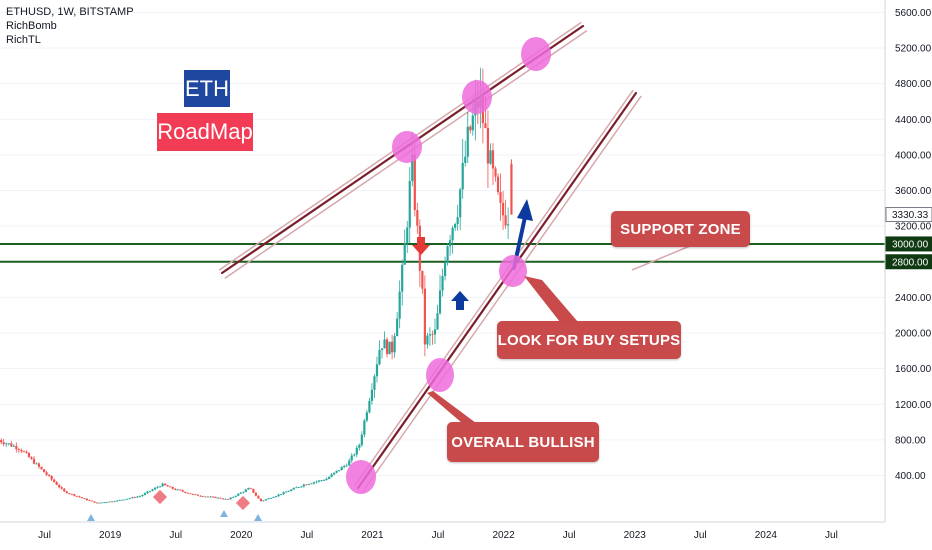  Describe the element at coordinates (913, 191) in the screenshot. I see `price-tick-label: 3600.00` at that location.